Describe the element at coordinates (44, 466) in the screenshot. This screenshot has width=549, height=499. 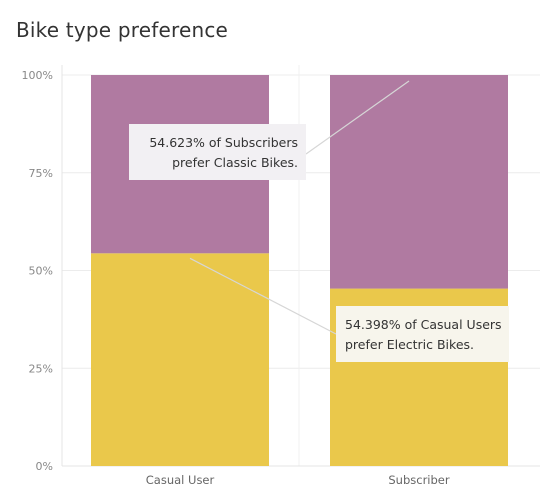
I see `y-tick-label: 0%` at that location.